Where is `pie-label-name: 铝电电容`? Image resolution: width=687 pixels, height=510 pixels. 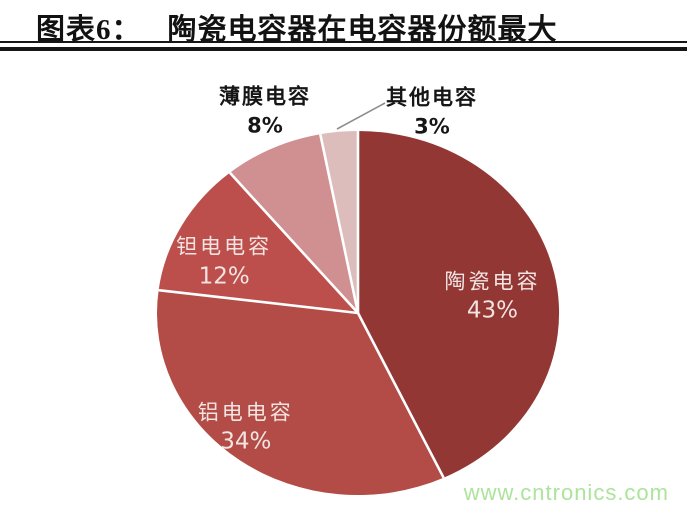 pie-label-name: 铝电电容 is located at coordinates (245, 412).